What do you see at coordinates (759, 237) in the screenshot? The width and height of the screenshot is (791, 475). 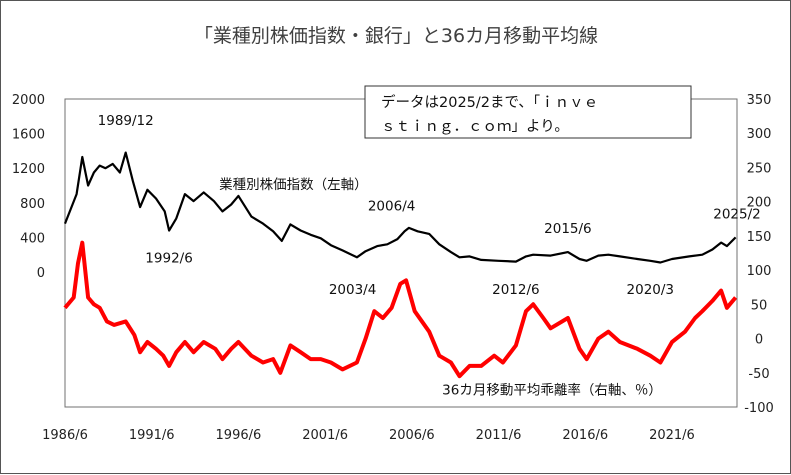 I see `right-tick-label: 150` at bounding box center [759, 237].